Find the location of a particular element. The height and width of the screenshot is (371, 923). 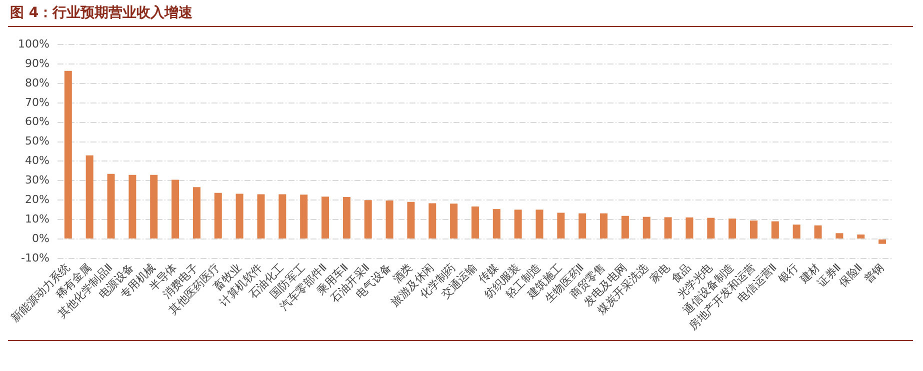

y-tick-label: 0% is located at coordinates (41, 238).